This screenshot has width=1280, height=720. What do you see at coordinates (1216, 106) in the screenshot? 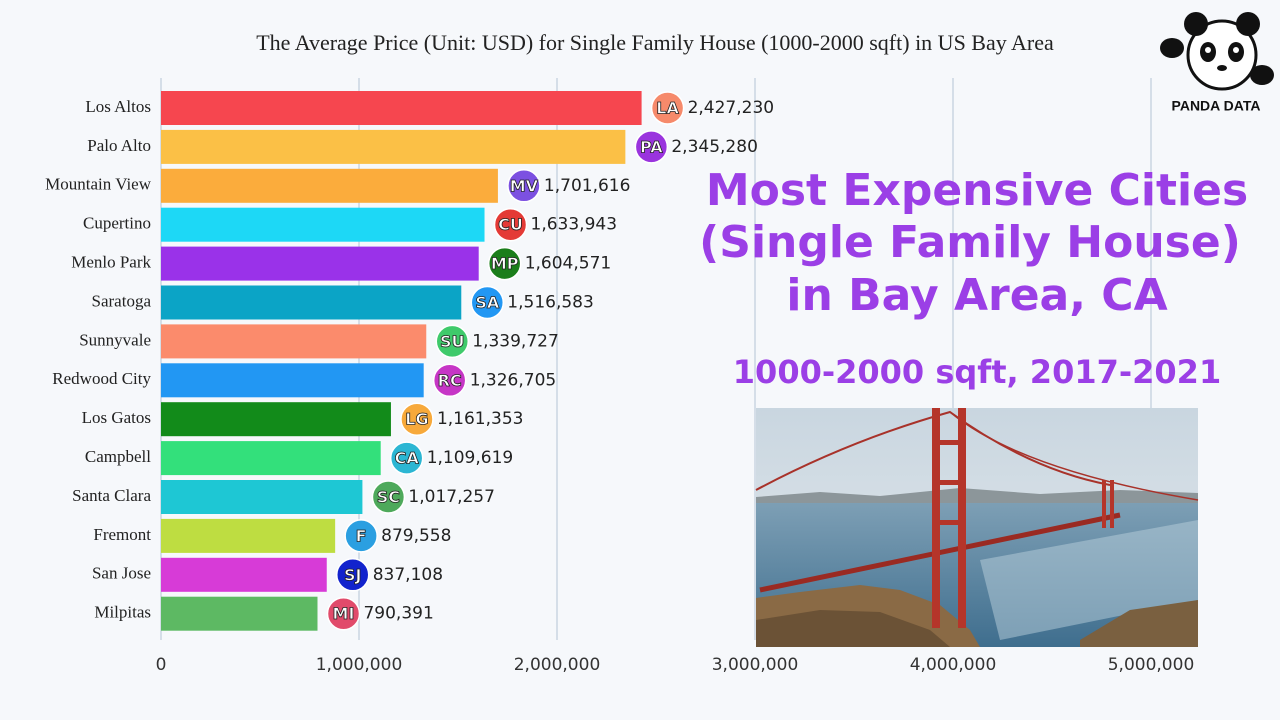
I see `logo-text: PANDA DATA` at bounding box center [1216, 106].